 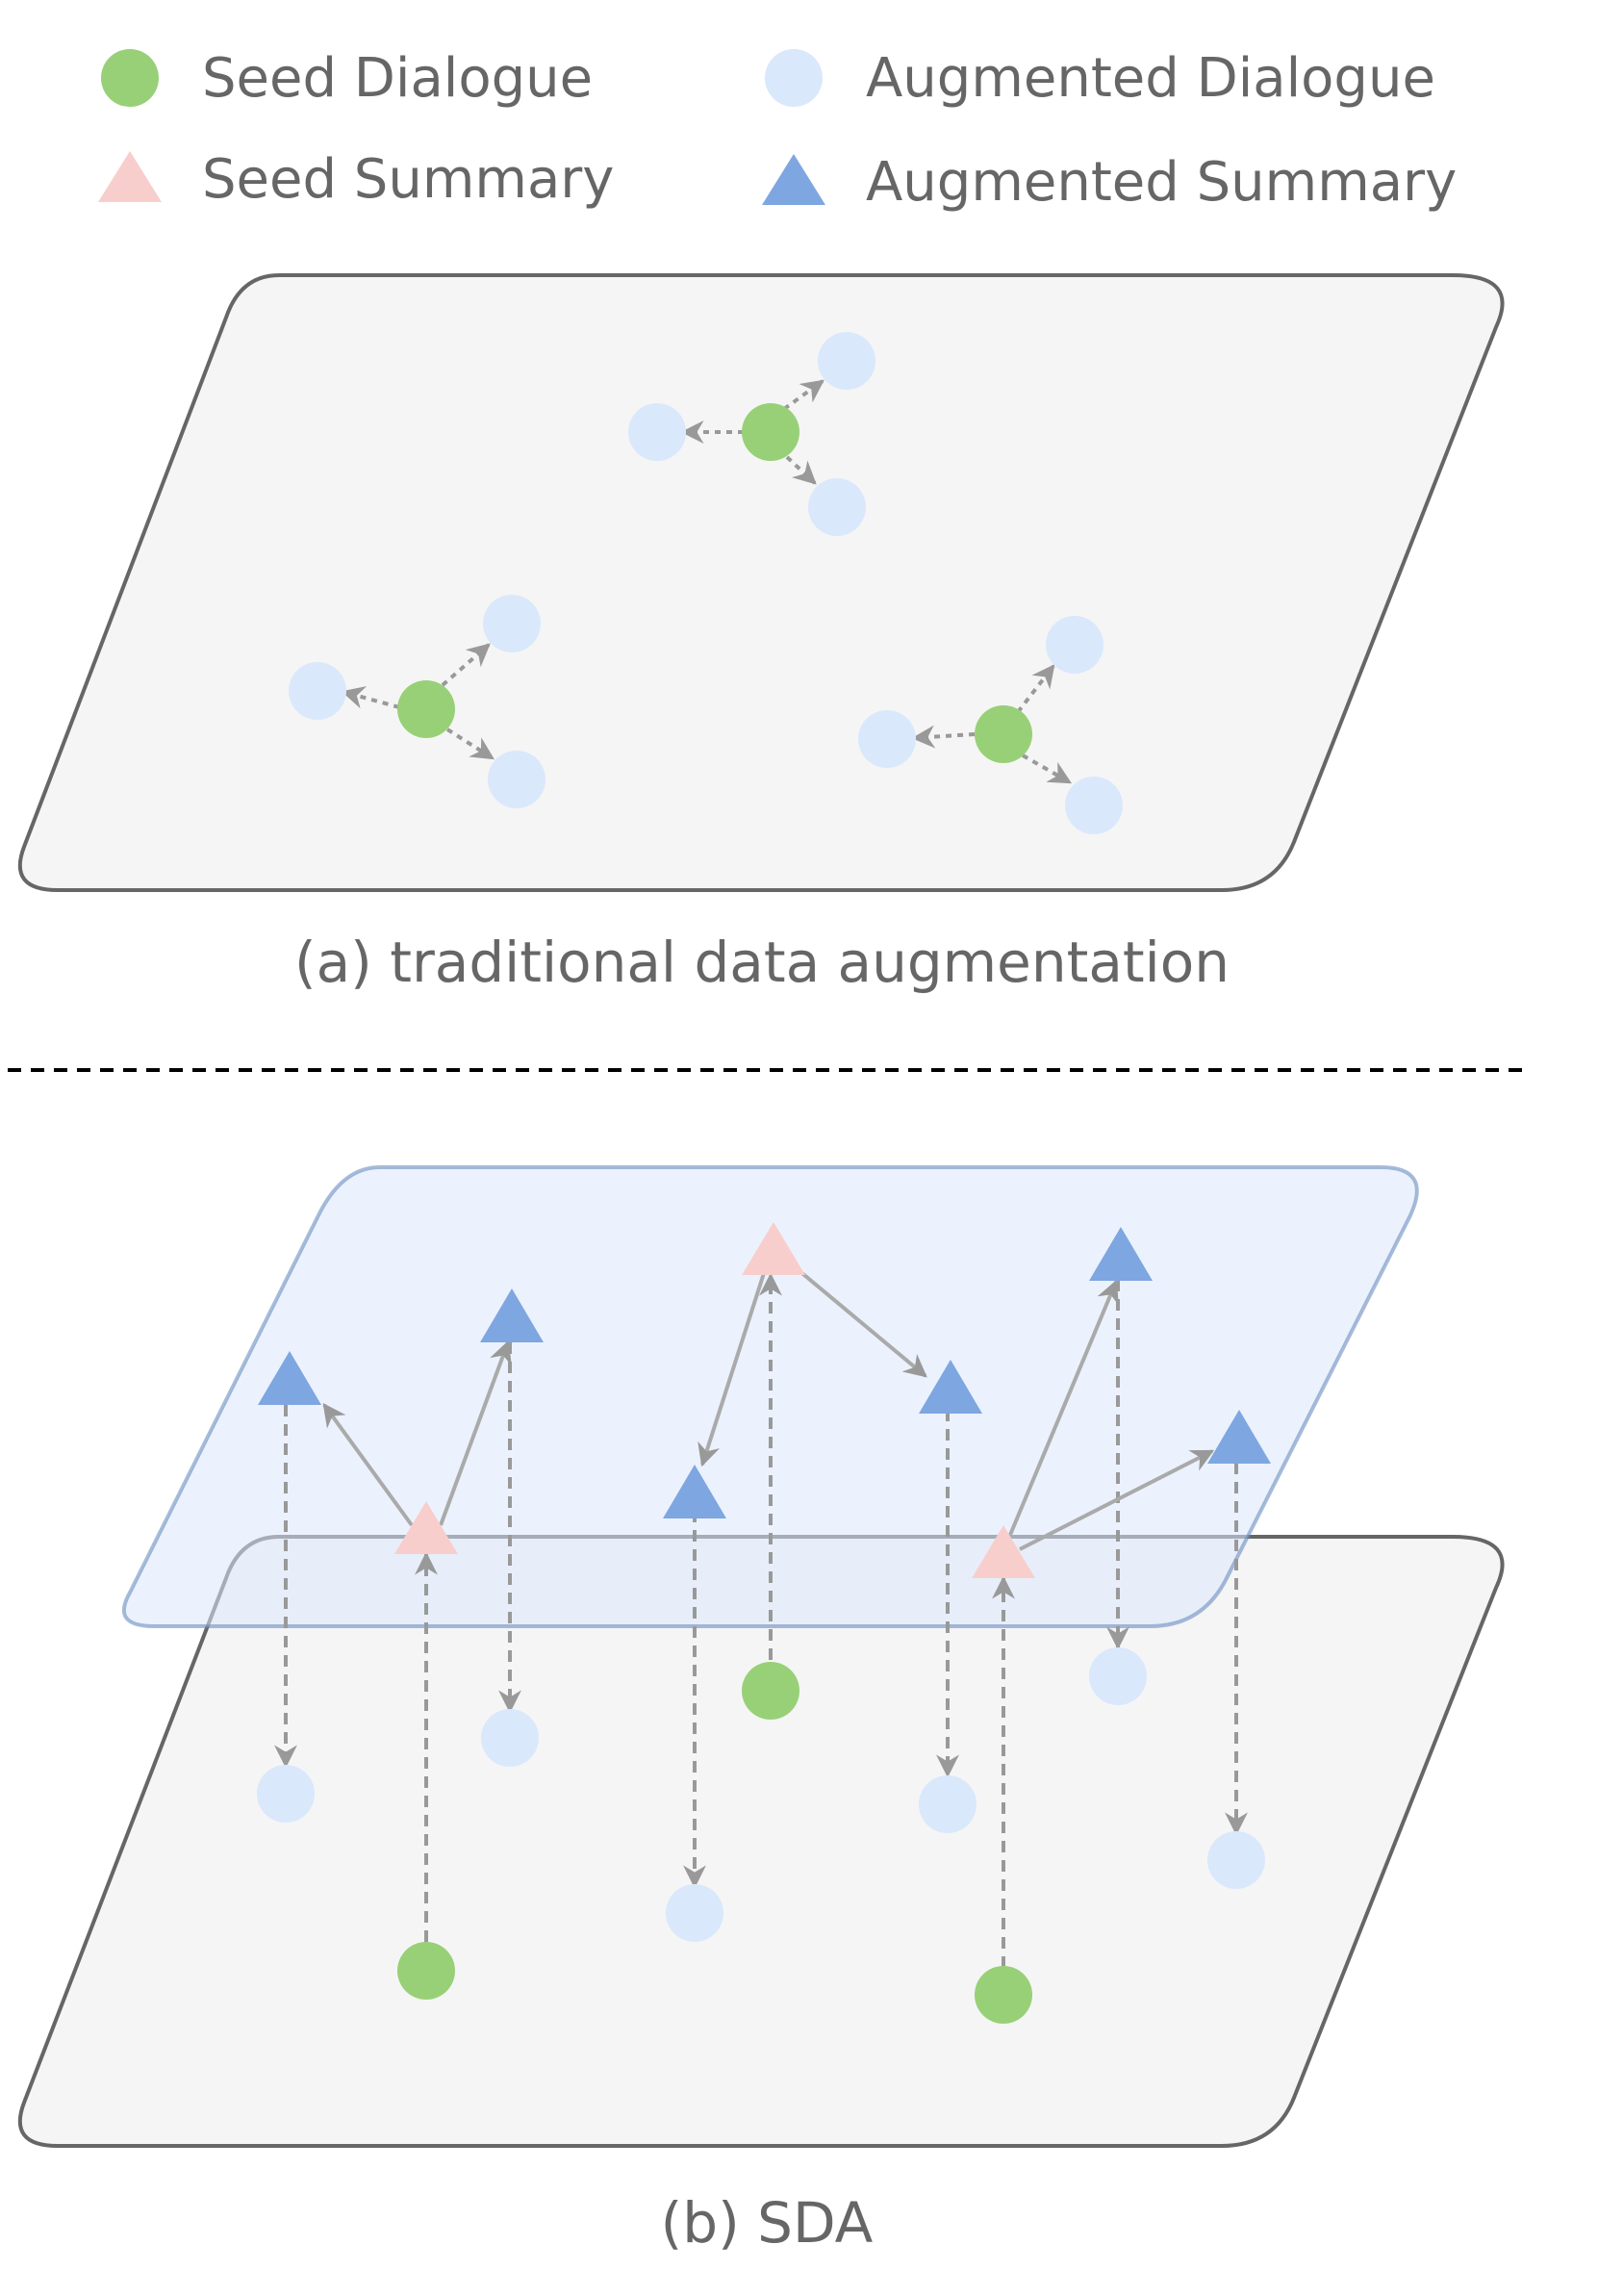 I want to click on legend-seed-summary-label: Seed Summary, so click(x=408, y=179).